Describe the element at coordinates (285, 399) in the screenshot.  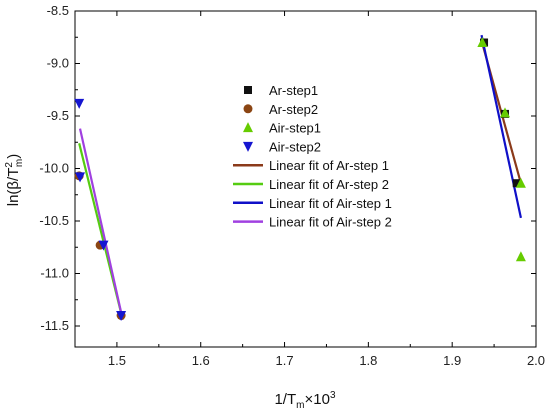
I see `x-axis-title-main: 1/T` at that location.